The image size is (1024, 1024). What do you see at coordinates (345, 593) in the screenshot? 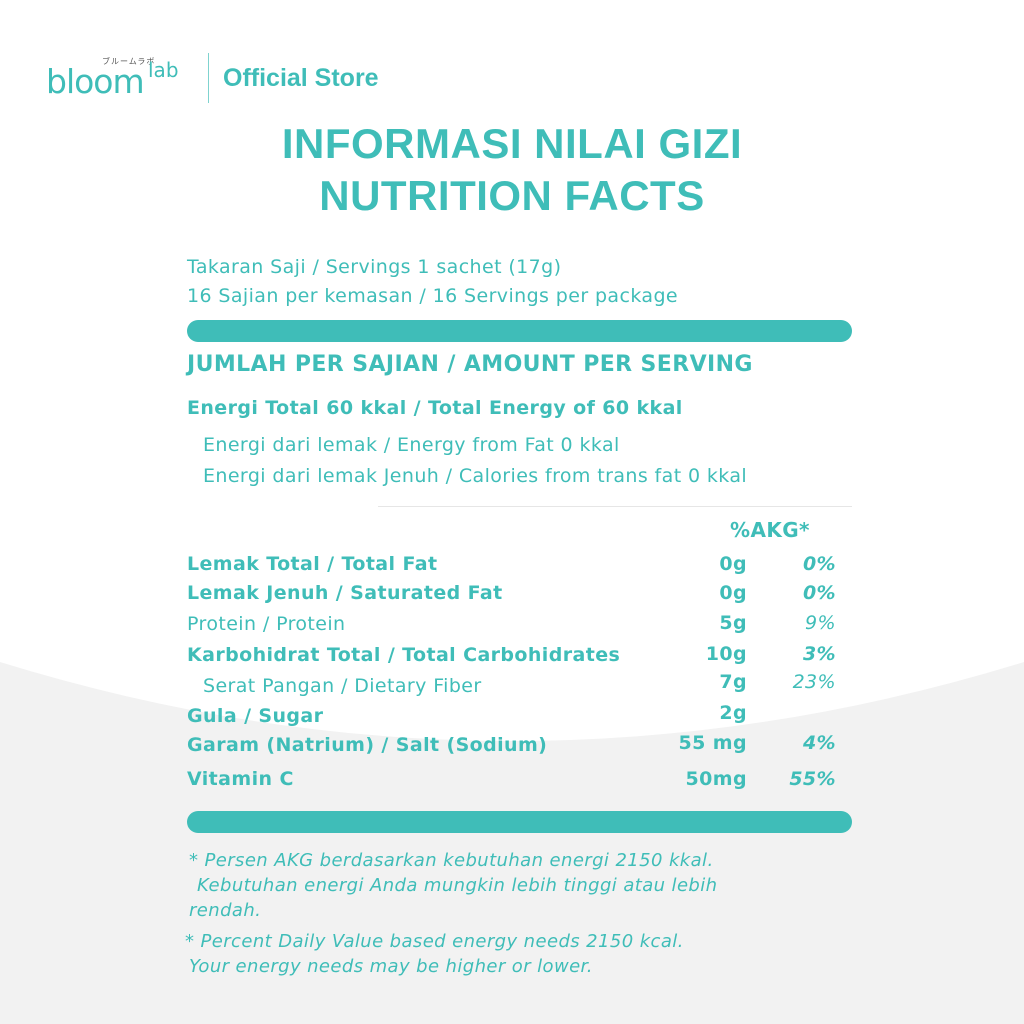
I see `nutrient-label: Lemak Jenuh / Saturated Fat` at bounding box center [345, 593].